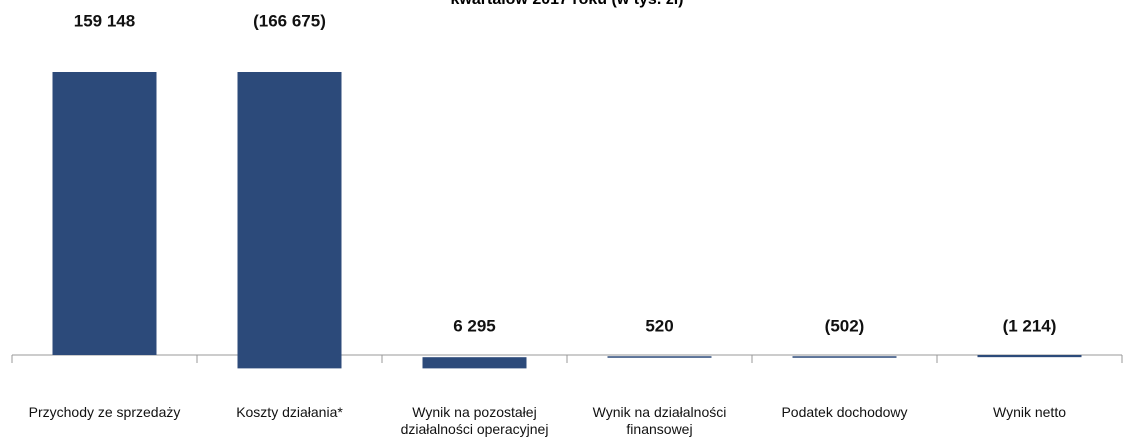  Describe the element at coordinates (289, 412) in the screenshot. I see `category-label: Koszty działania*` at that location.